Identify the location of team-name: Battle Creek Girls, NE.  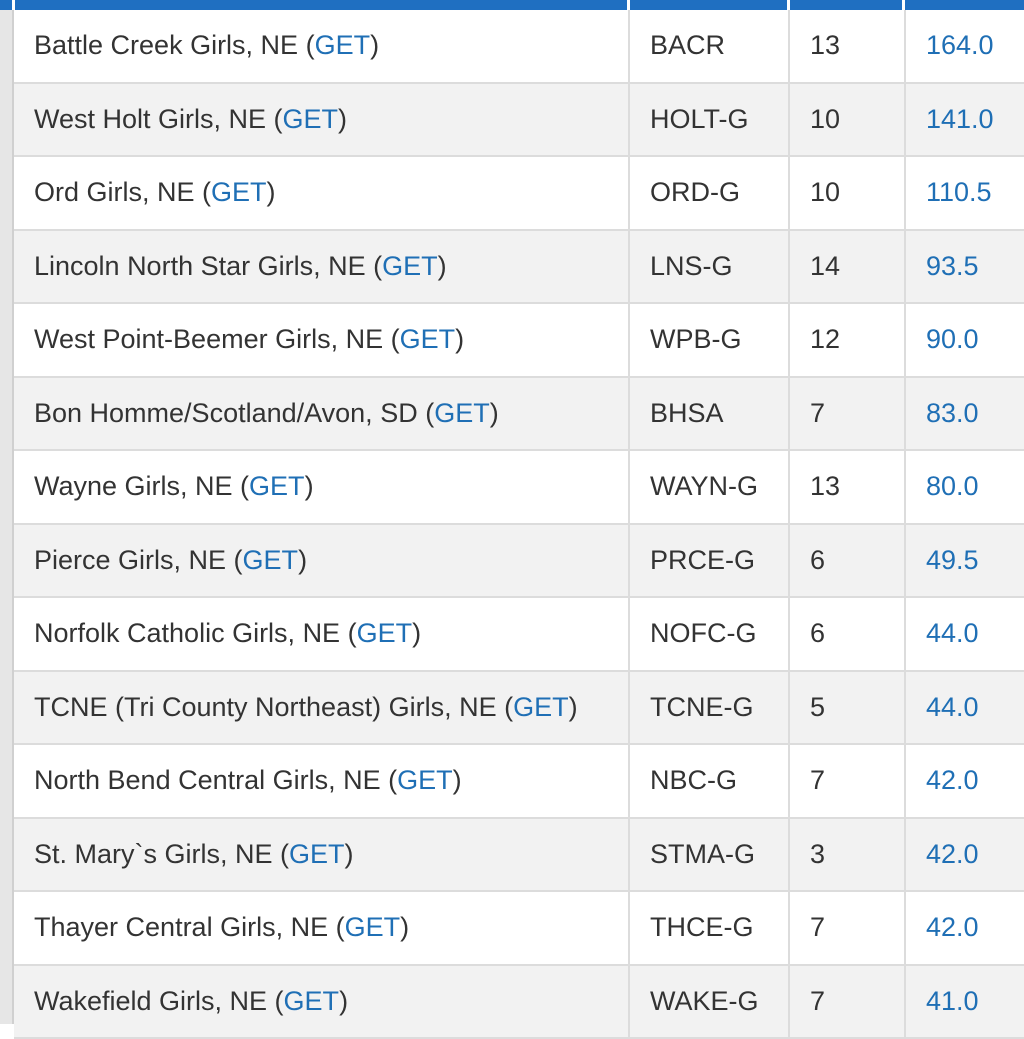
(166, 45).